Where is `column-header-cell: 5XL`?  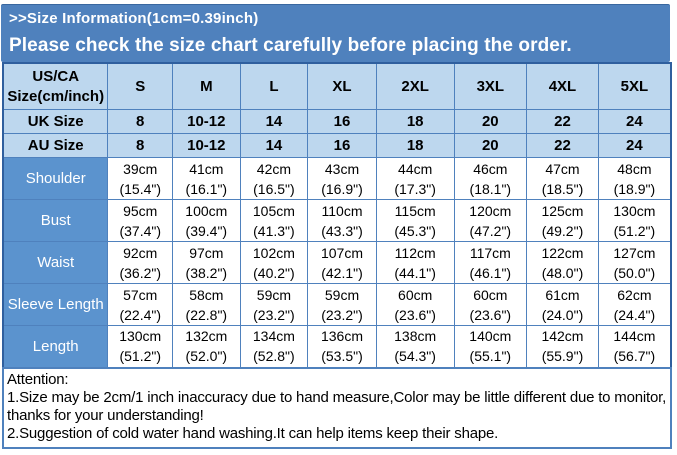 column-header-cell: 5XL is located at coordinates (634, 86).